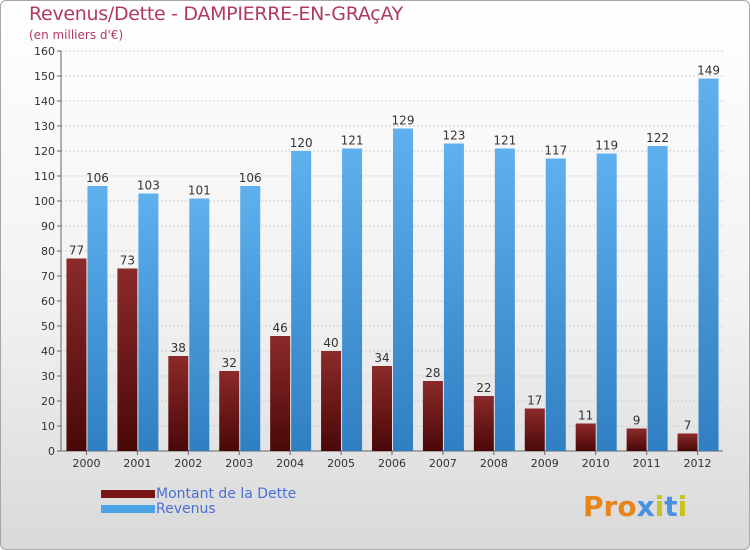 The image size is (750, 550). Describe the element at coordinates (585, 416) in the screenshot. I see `value-label-dette: 11` at that location.